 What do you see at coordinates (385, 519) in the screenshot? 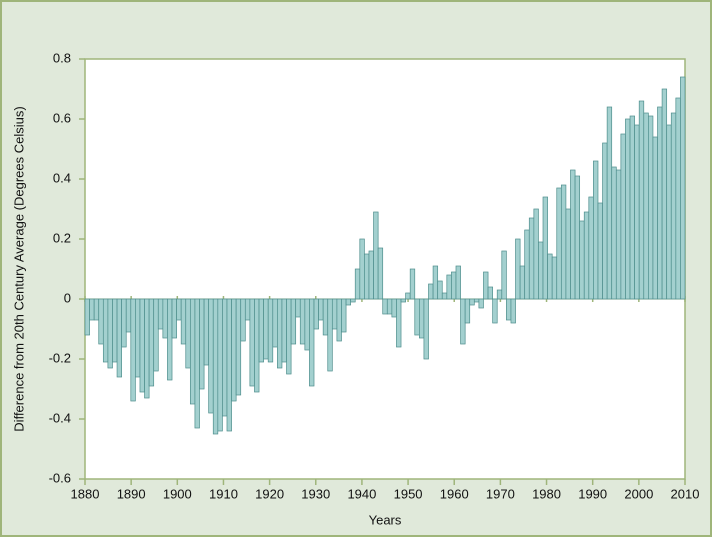
I see `x-axis-label: Years` at bounding box center [385, 519].